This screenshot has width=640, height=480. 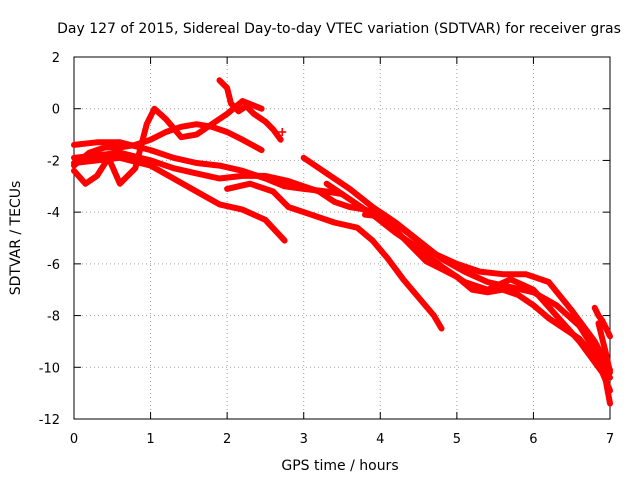 What do you see at coordinates (339, 466) in the screenshot?
I see `x-axis-label: GPS time / hours` at bounding box center [339, 466].